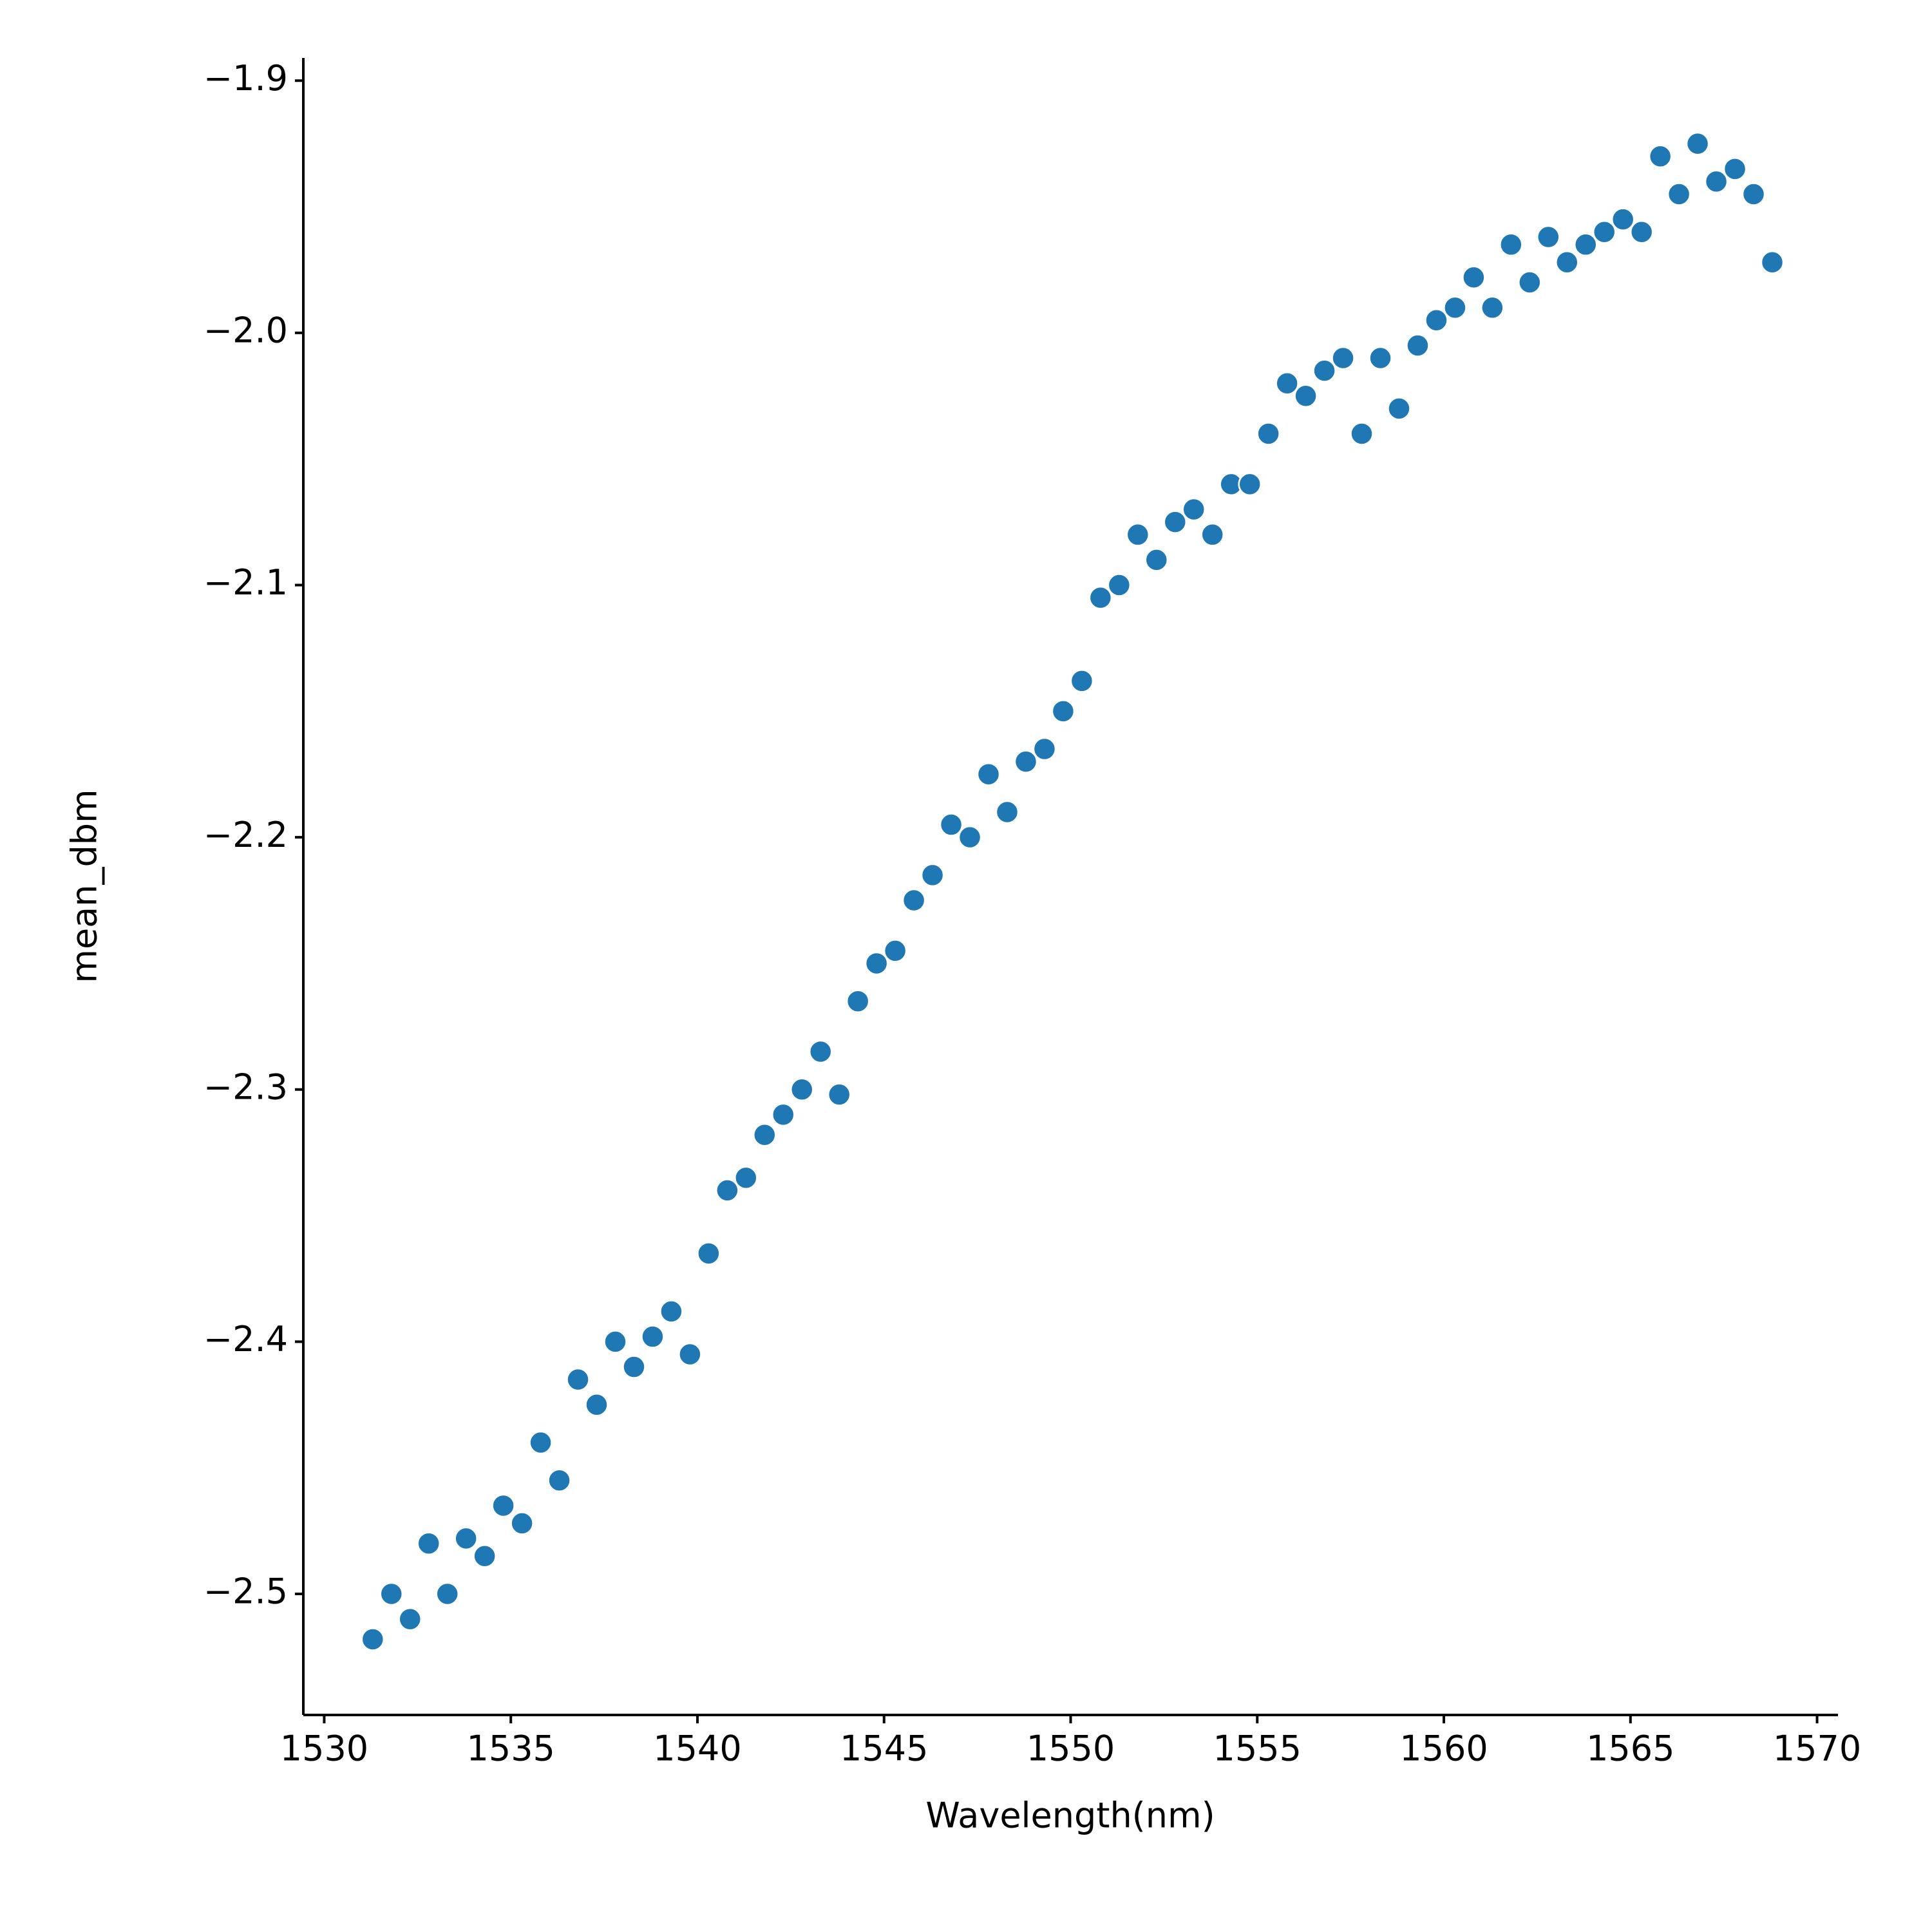 Image resolution: width=1932 pixels, height=1932 pixels. What do you see at coordinates (246, 835) in the screenshot?
I see `y-tick-label: −2.2` at bounding box center [246, 835].